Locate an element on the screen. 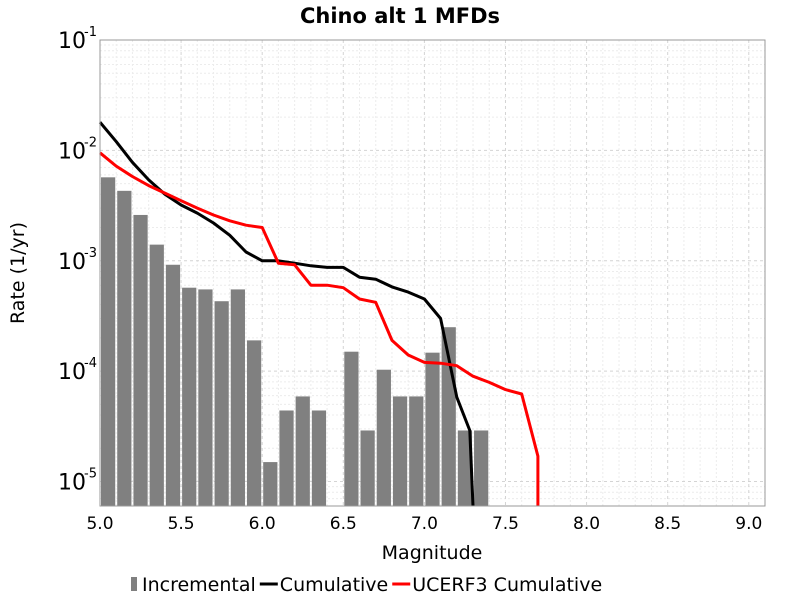  x-axis-label: Magnitude is located at coordinates (432, 553).